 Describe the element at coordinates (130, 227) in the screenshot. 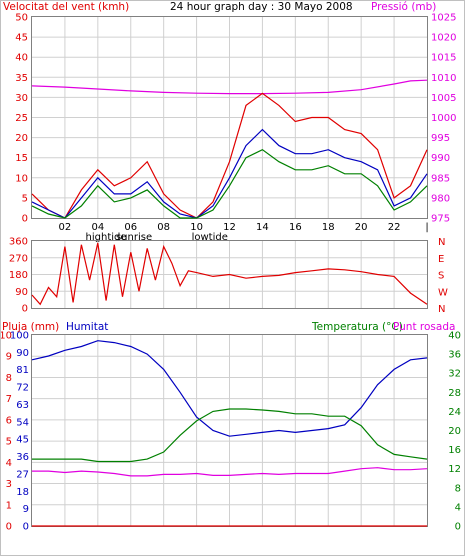

I see `x-tick-label: 06` at that location.